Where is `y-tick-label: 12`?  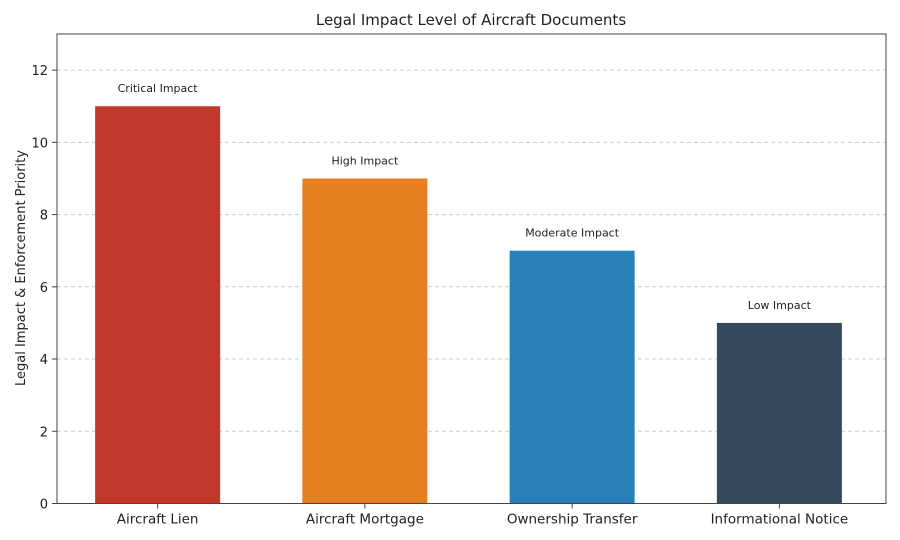 y-tick-label: 12 is located at coordinates (39, 71).